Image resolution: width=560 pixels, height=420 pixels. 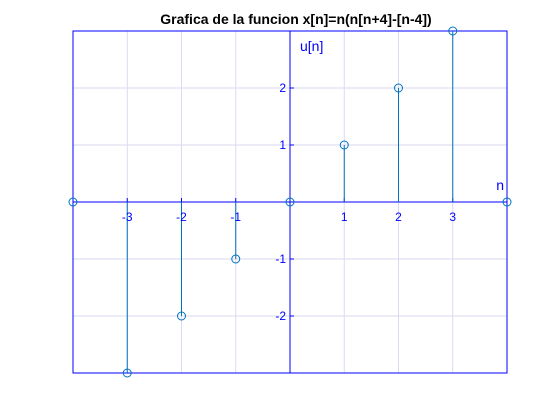 What do you see at coordinates (311, 46) in the screenshot?
I see `y-axis-label: u[n]` at bounding box center [311, 46].